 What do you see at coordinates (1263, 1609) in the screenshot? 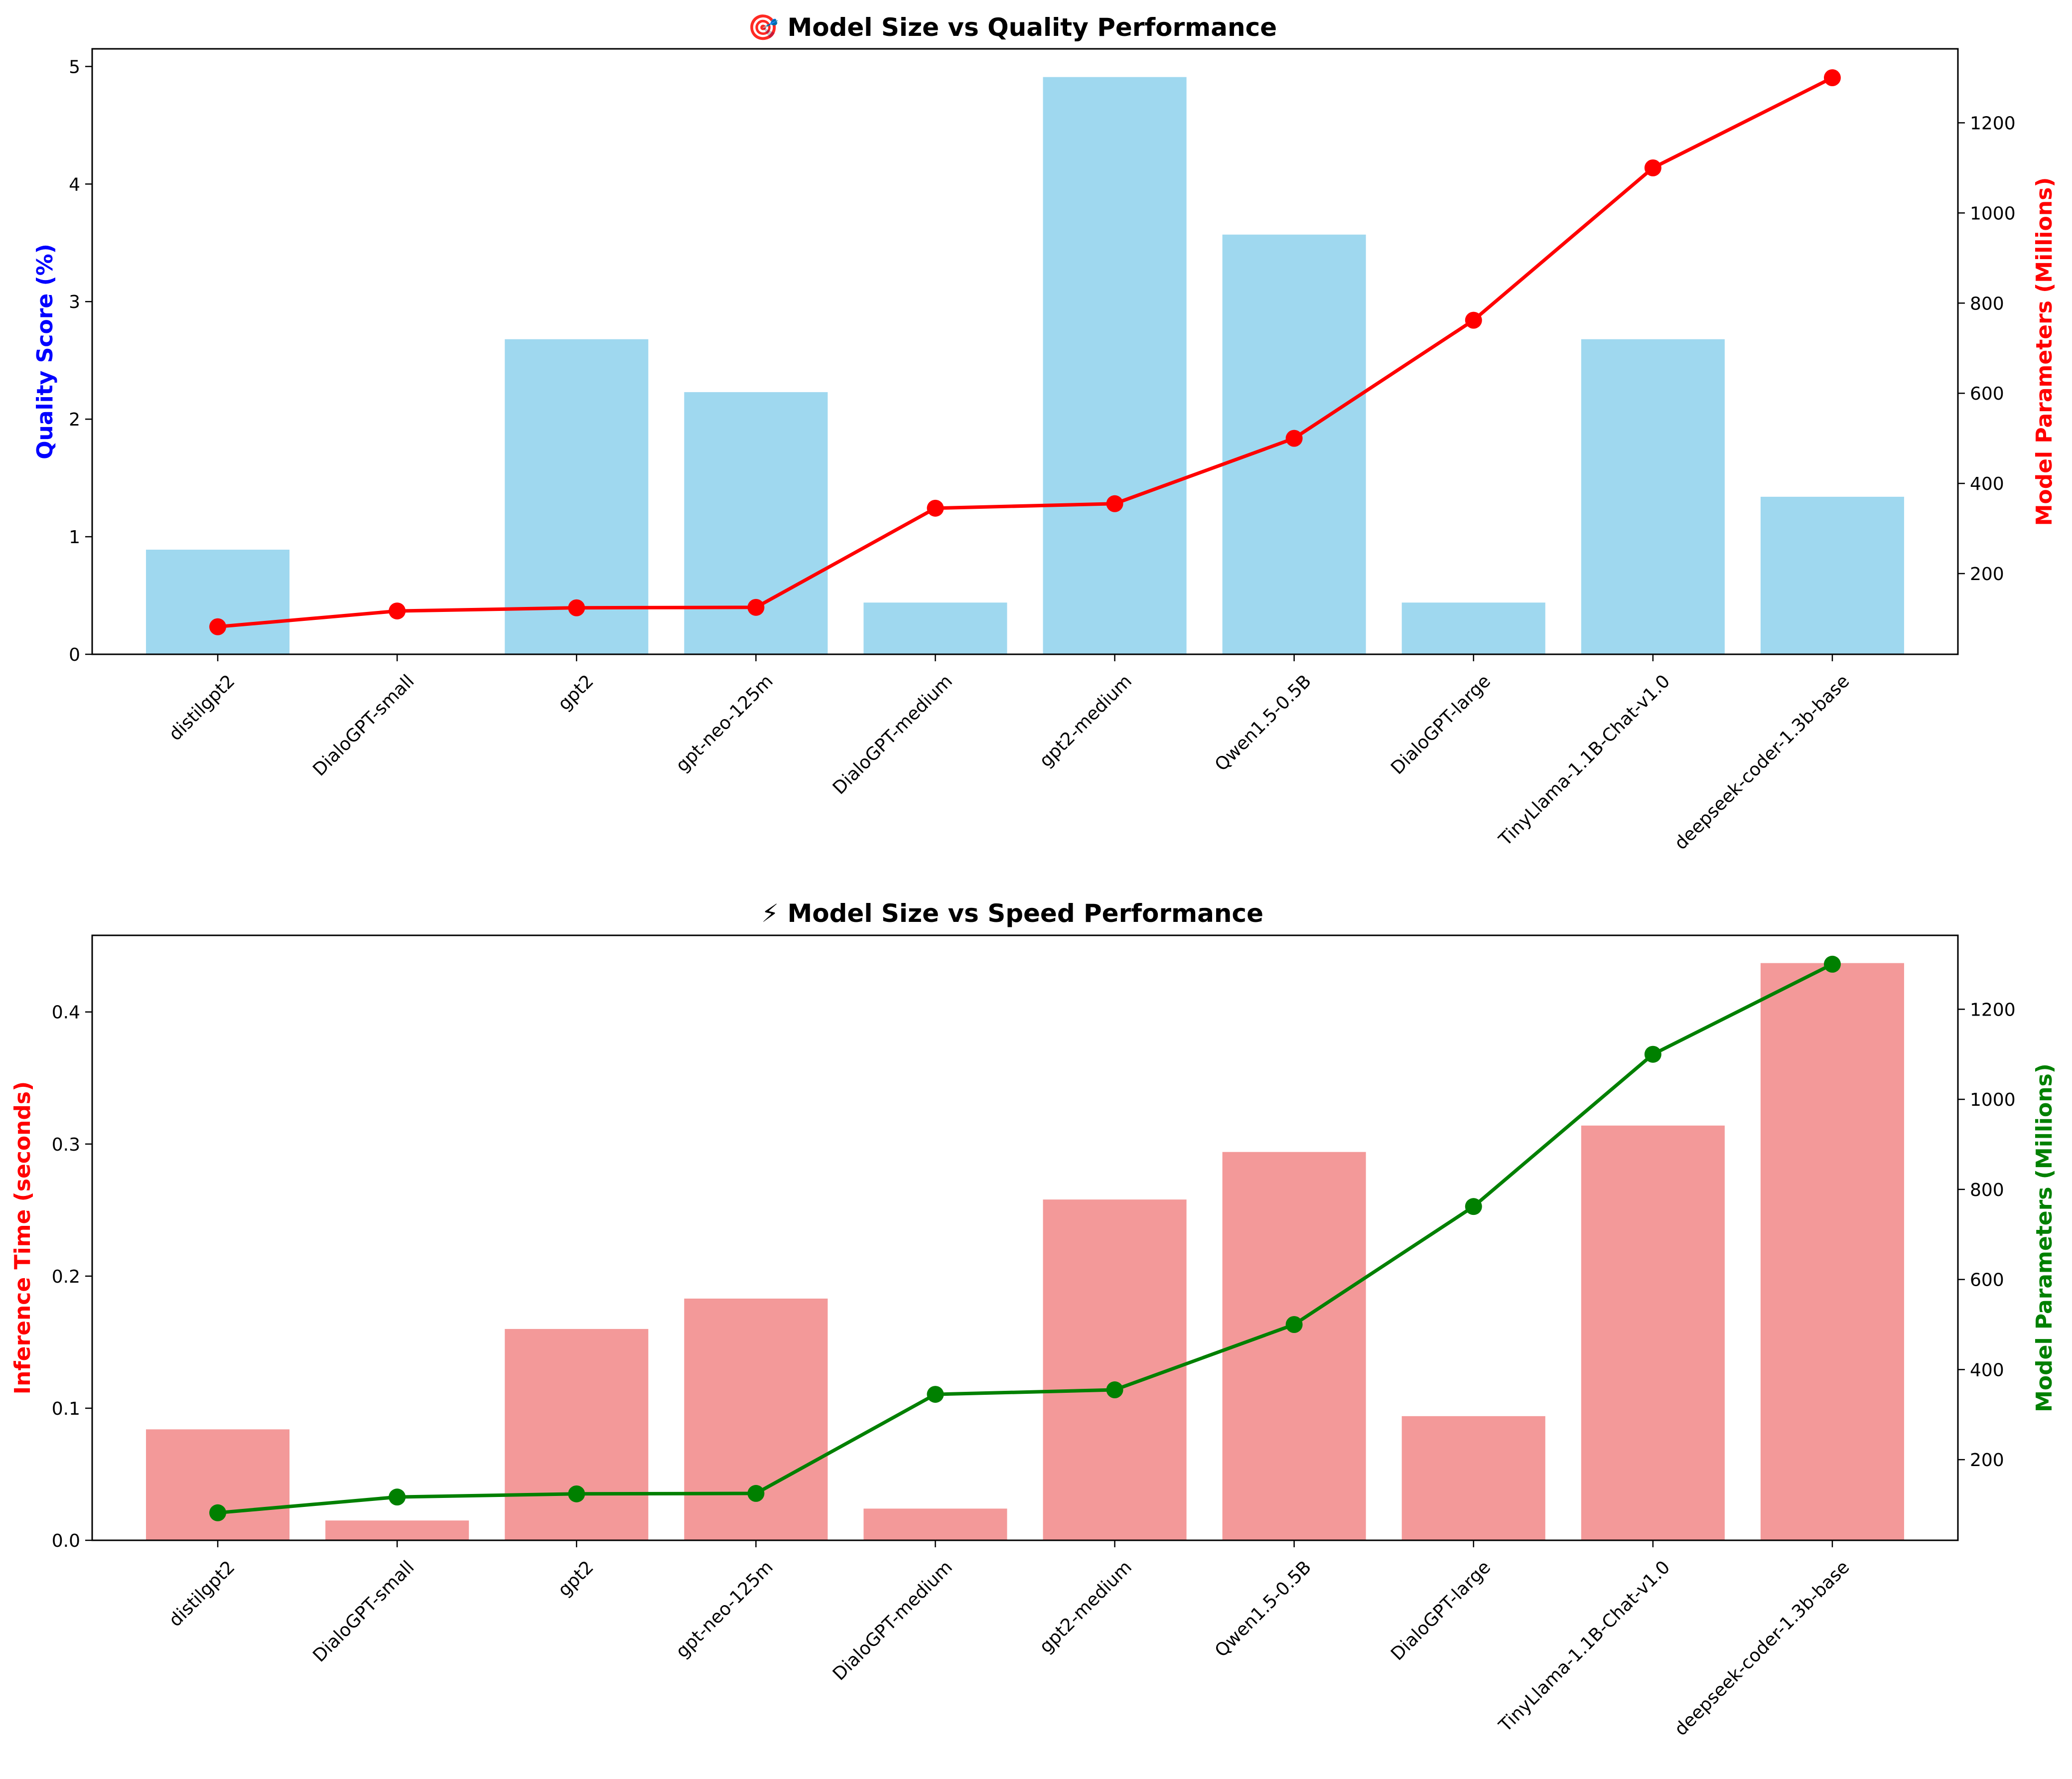
I see `speed-x-tick-label: Qwen1.5-0.5B` at bounding box center [1263, 1609].